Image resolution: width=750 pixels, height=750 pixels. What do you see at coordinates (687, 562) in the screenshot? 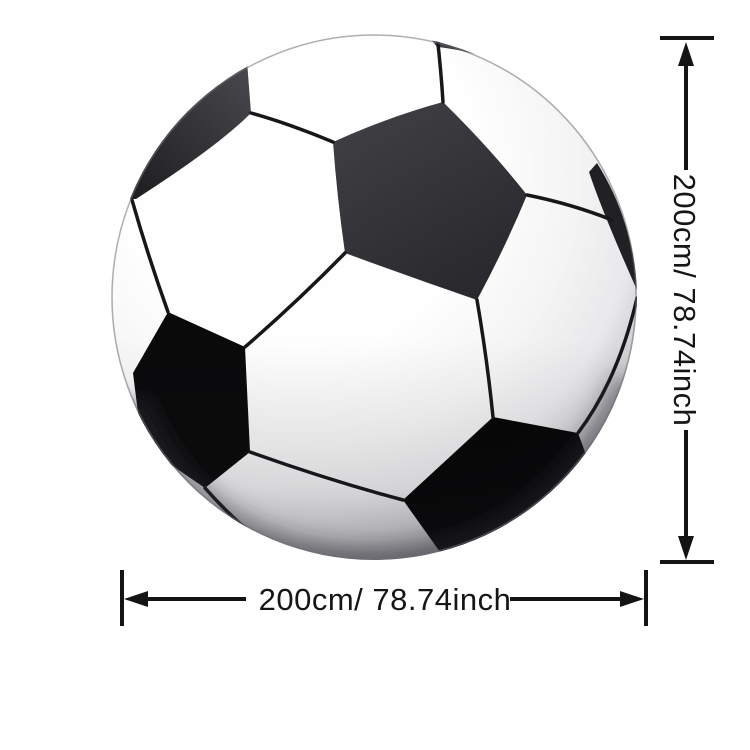
I see `height-dimension-bottom-cap` at bounding box center [687, 562].